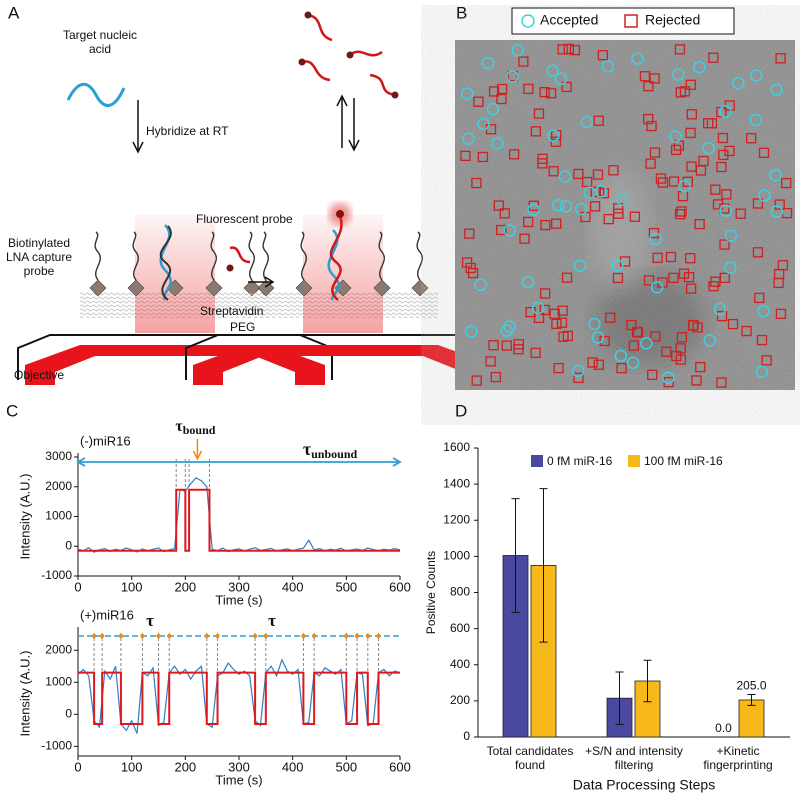 The height and width of the screenshot is (800, 800). I want to click on equilibrium-arrow, so click(348, 123).